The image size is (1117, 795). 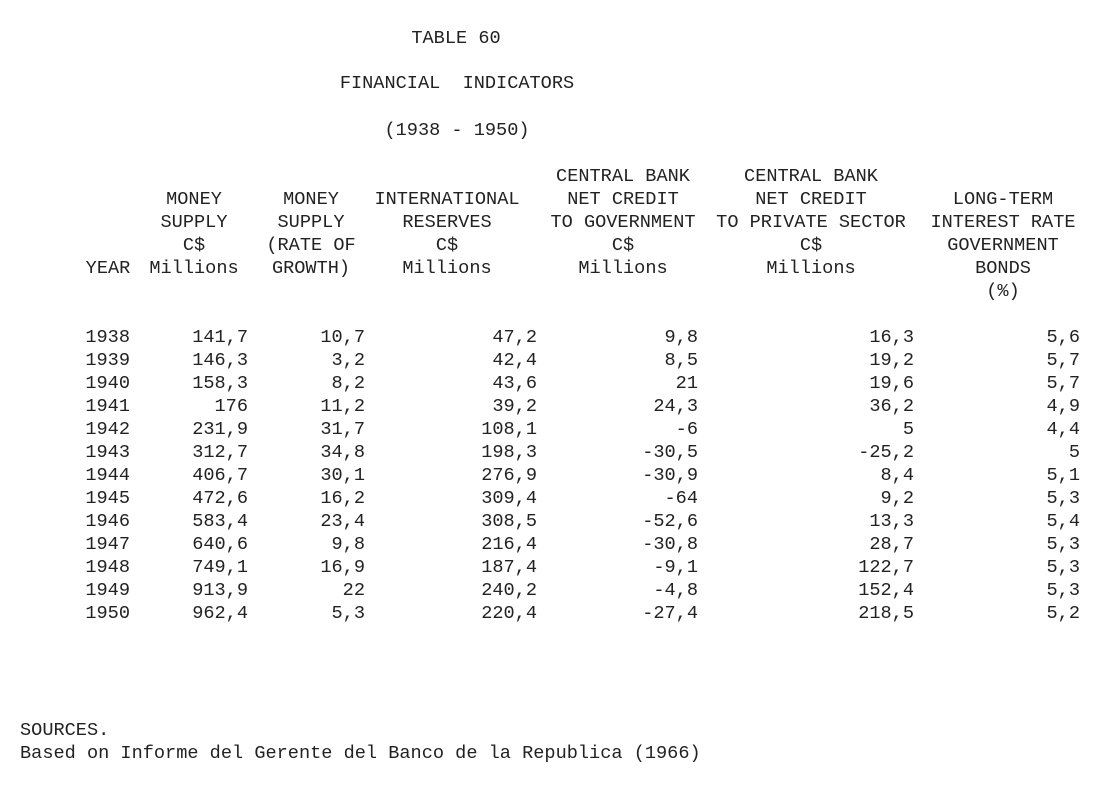 What do you see at coordinates (342, 498) in the screenshot?
I see `table-cell-money-supply-growth: 16,2` at bounding box center [342, 498].